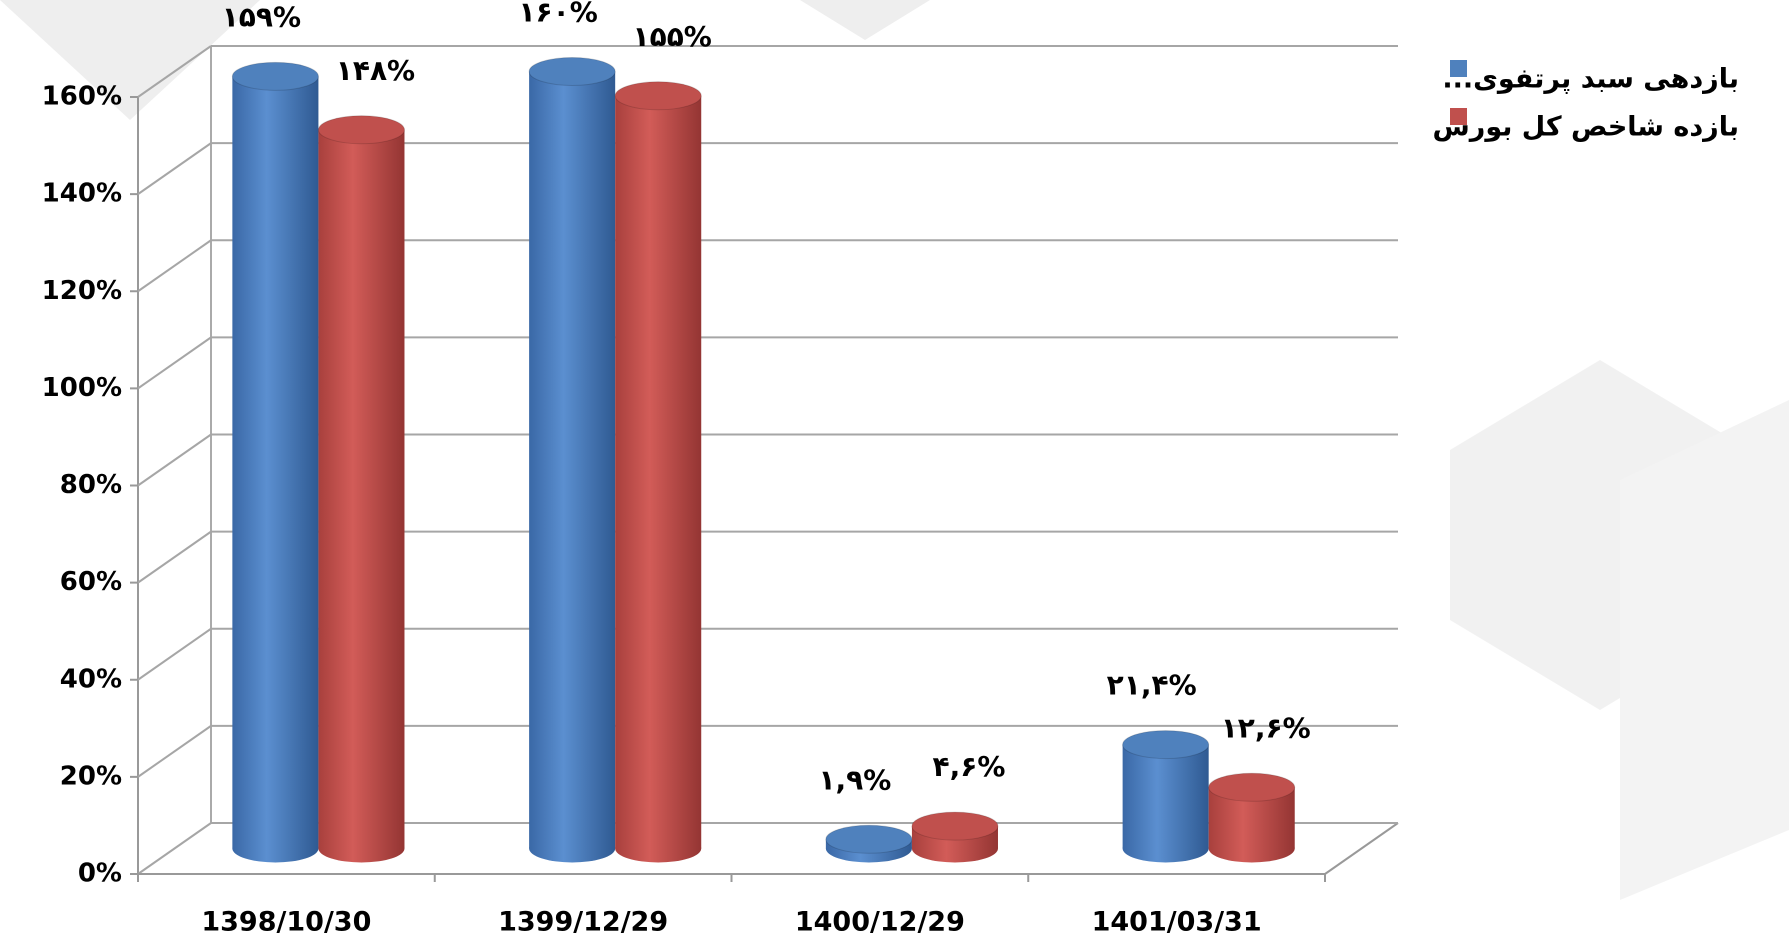 This screenshot has height=940, width=1789. I want to click on value-label: ۱۵۵%, so click(672, 36).